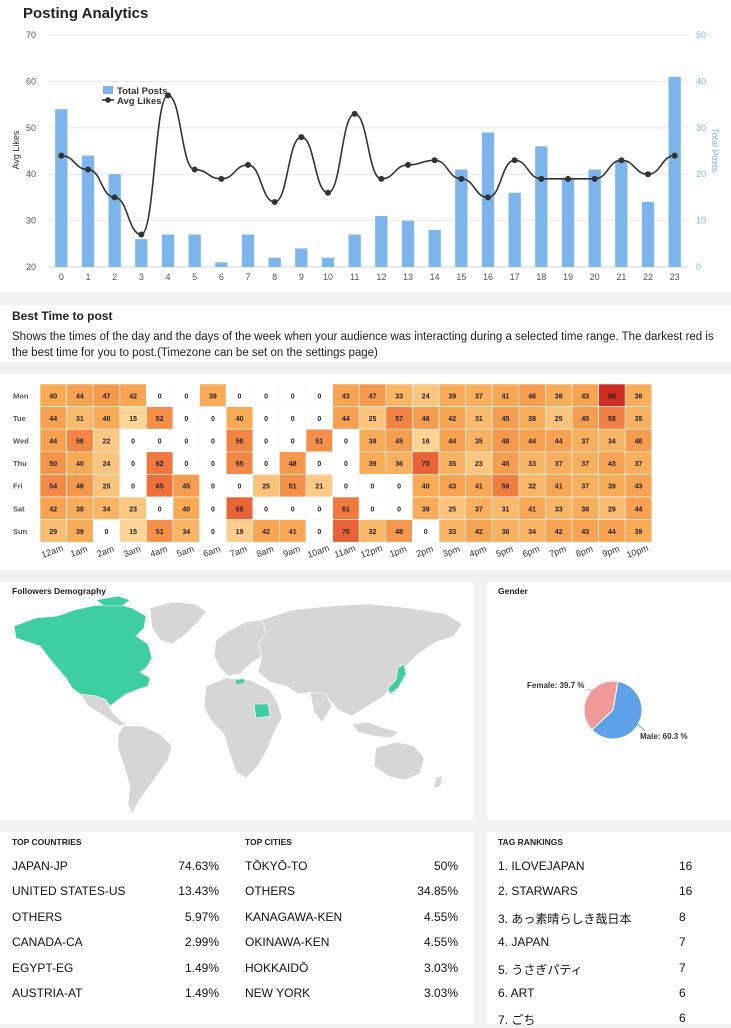 This screenshot has width=731, height=1028. What do you see at coordinates (277, 967) in the screenshot?
I see `city-name: HOKKAIDŌ` at bounding box center [277, 967].